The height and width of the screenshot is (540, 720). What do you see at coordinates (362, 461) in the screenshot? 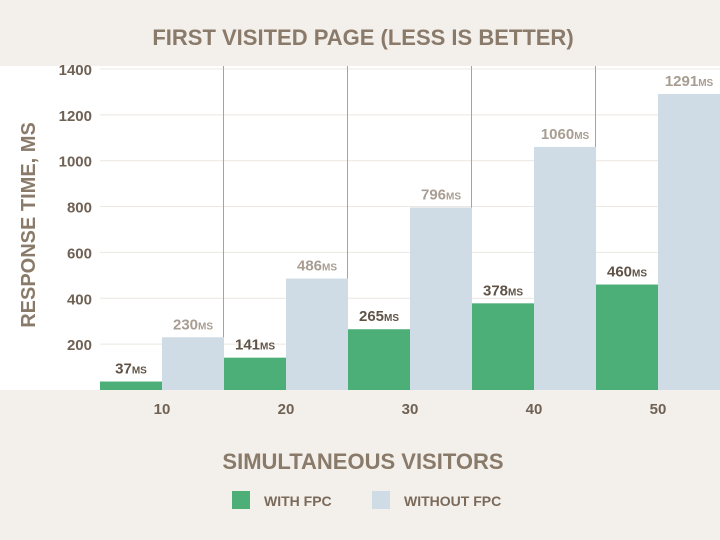
I see `x-axis-label: SIMULTANEOUS VISITORS` at bounding box center [362, 461].